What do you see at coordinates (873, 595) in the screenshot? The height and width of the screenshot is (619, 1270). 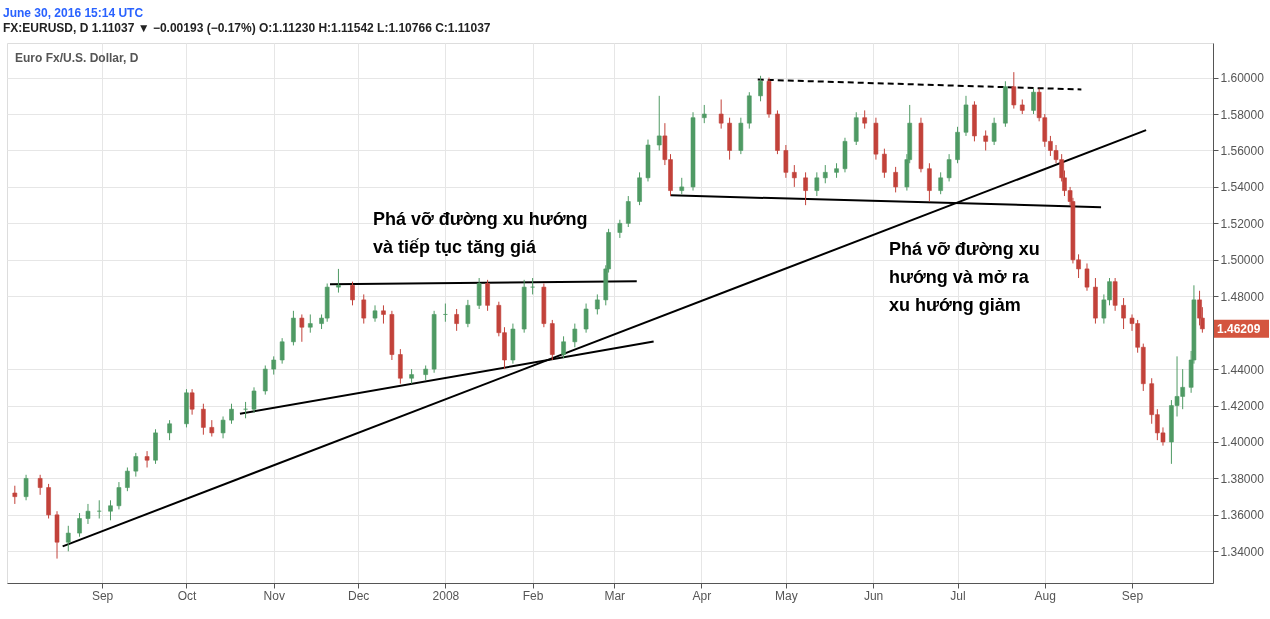 I see `x-tick-label: Jun` at bounding box center [873, 595].